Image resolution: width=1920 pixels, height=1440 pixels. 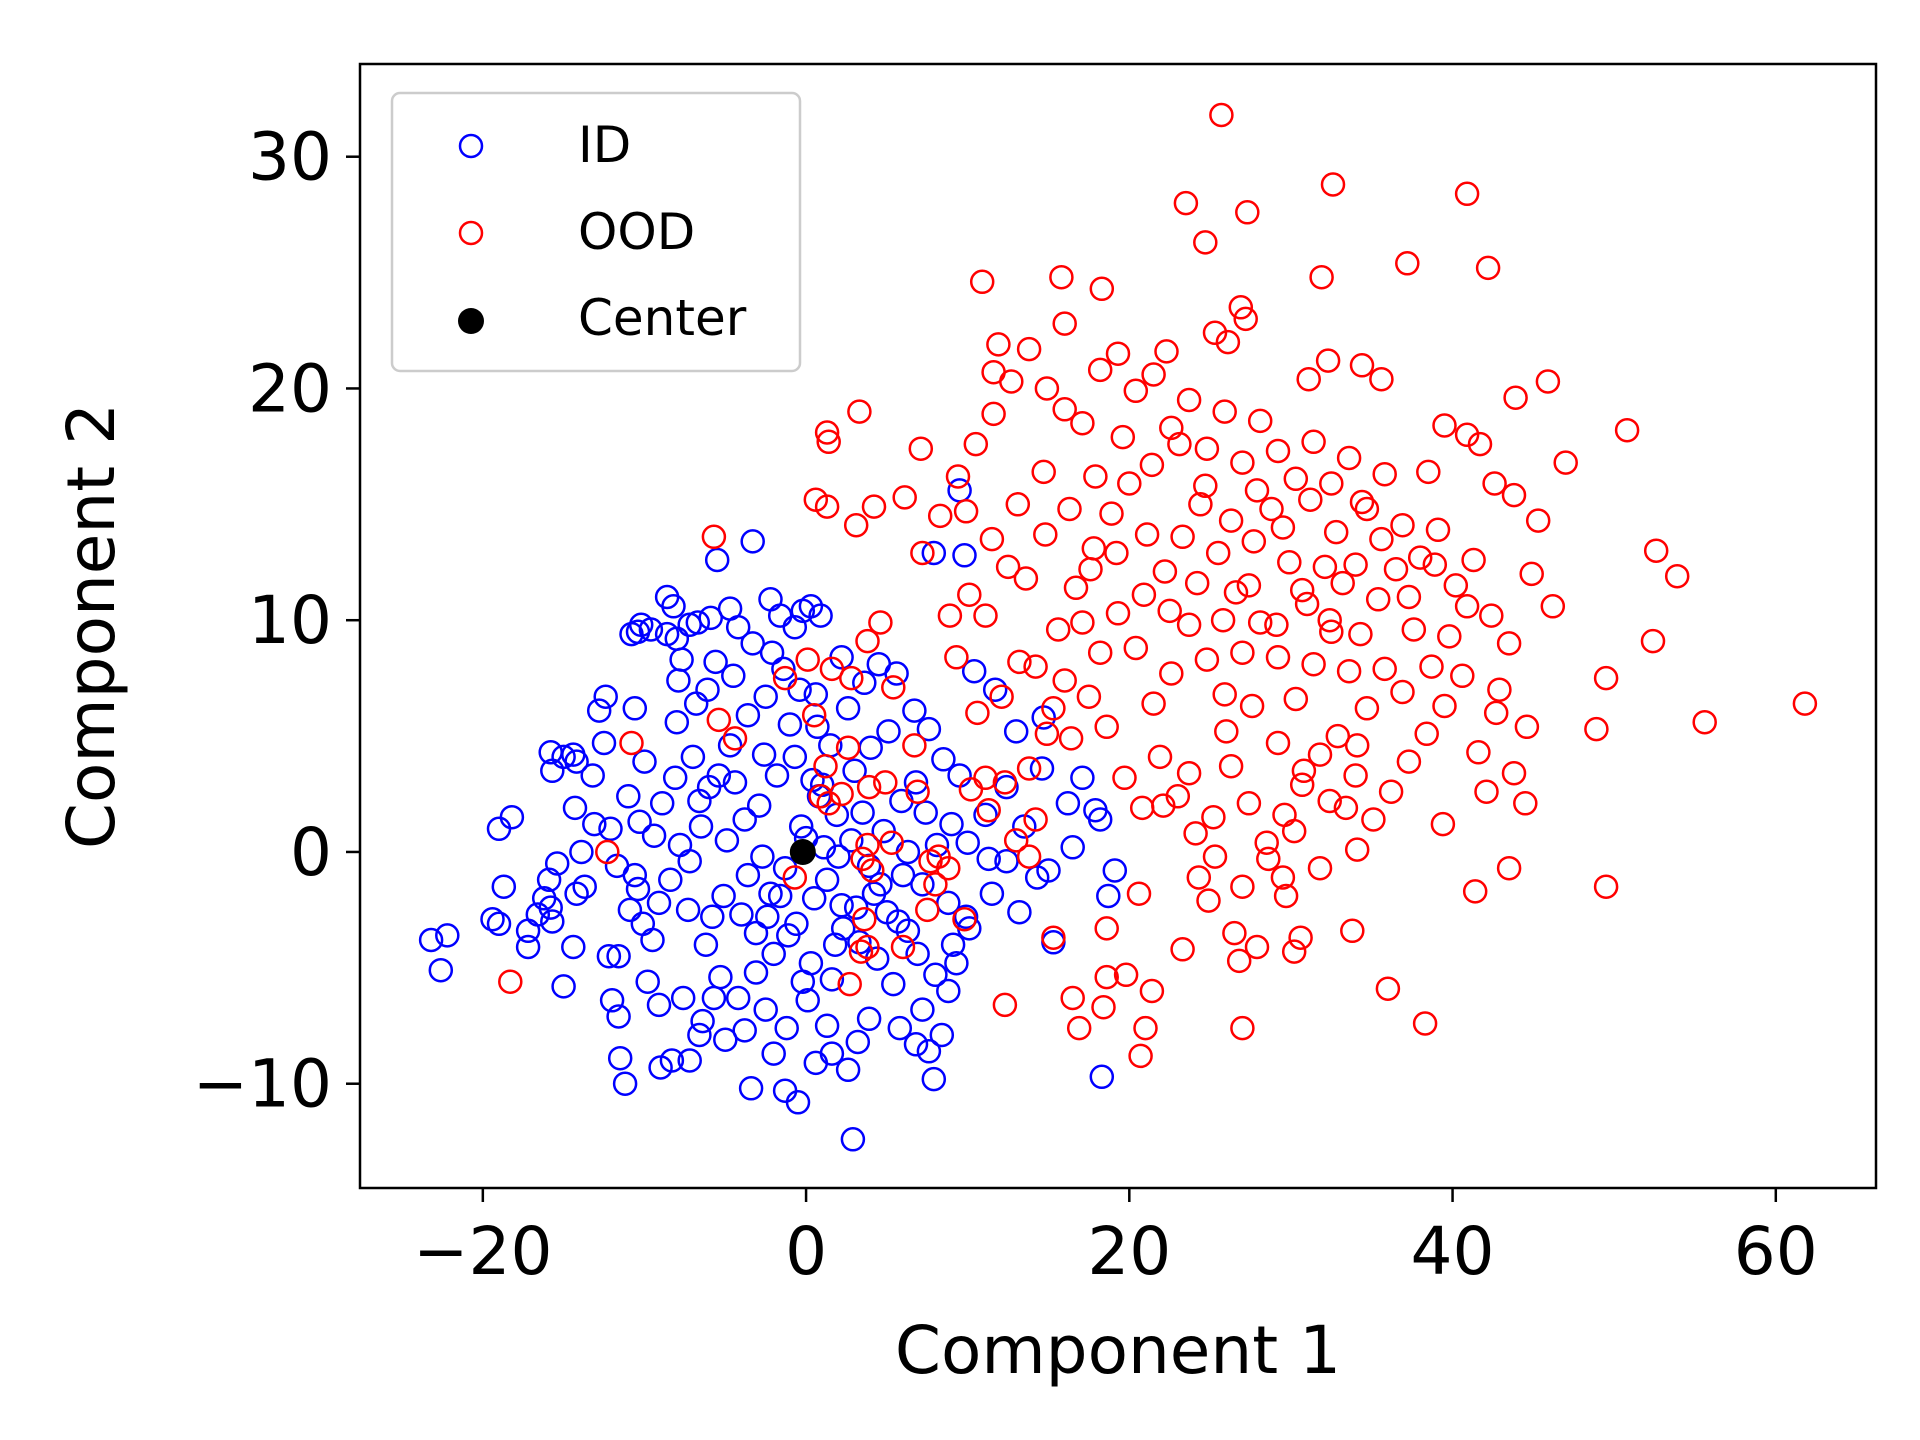 What do you see at coordinates (662, 318) in the screenshot?
I see `legend-label-center: Center` at bounding box center [662, 318].